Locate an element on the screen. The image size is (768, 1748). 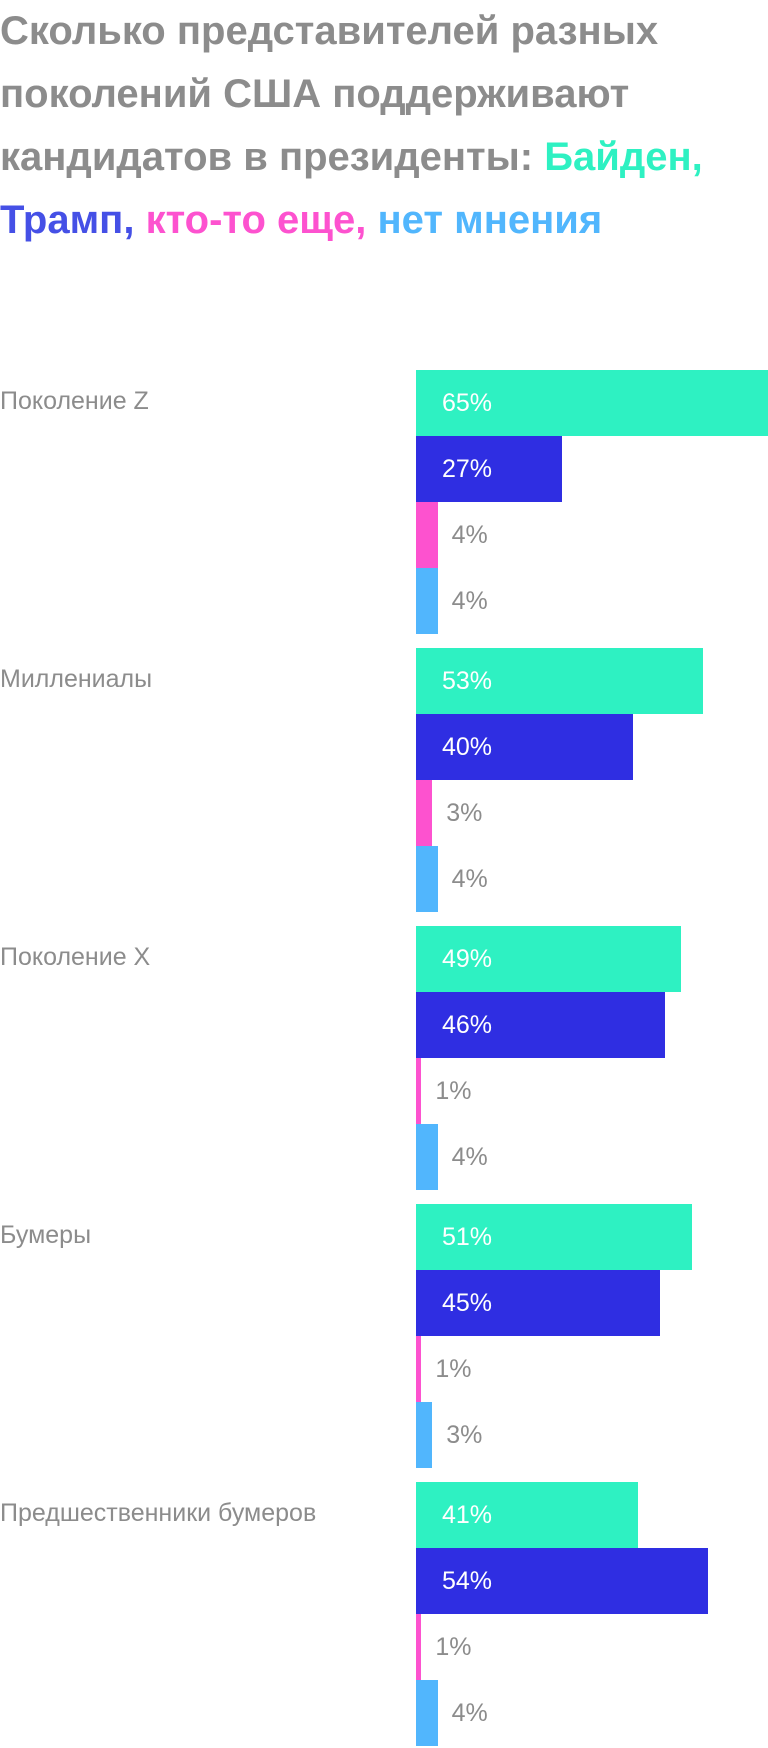
legend-other: кто-то еще, is located at coordinates (256, 220).